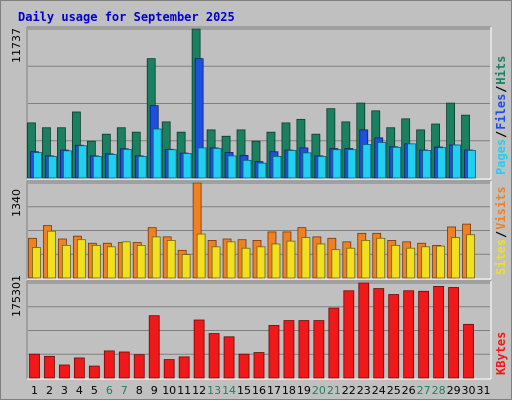  Describe the element at coordinates (501, 157) in the screenshot. I see `legend-pages: Pages` at that location.